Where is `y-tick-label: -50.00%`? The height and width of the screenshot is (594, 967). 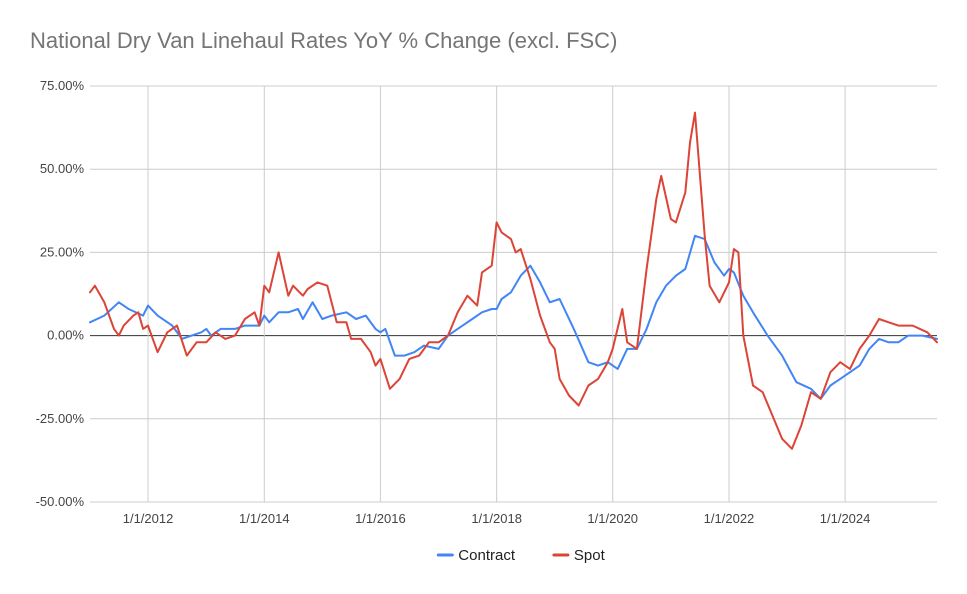 y-tick-label: -50.00% is located at coordinates (60, 501).